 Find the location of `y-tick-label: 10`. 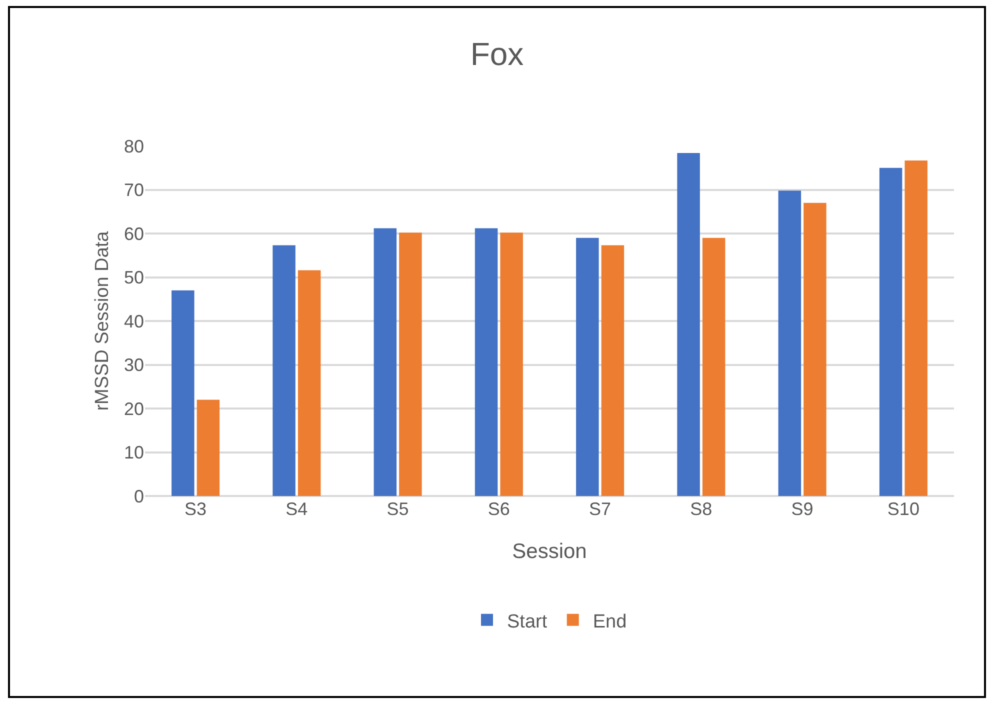

y-tick-label: 10 is located at coordinates (134, 452).